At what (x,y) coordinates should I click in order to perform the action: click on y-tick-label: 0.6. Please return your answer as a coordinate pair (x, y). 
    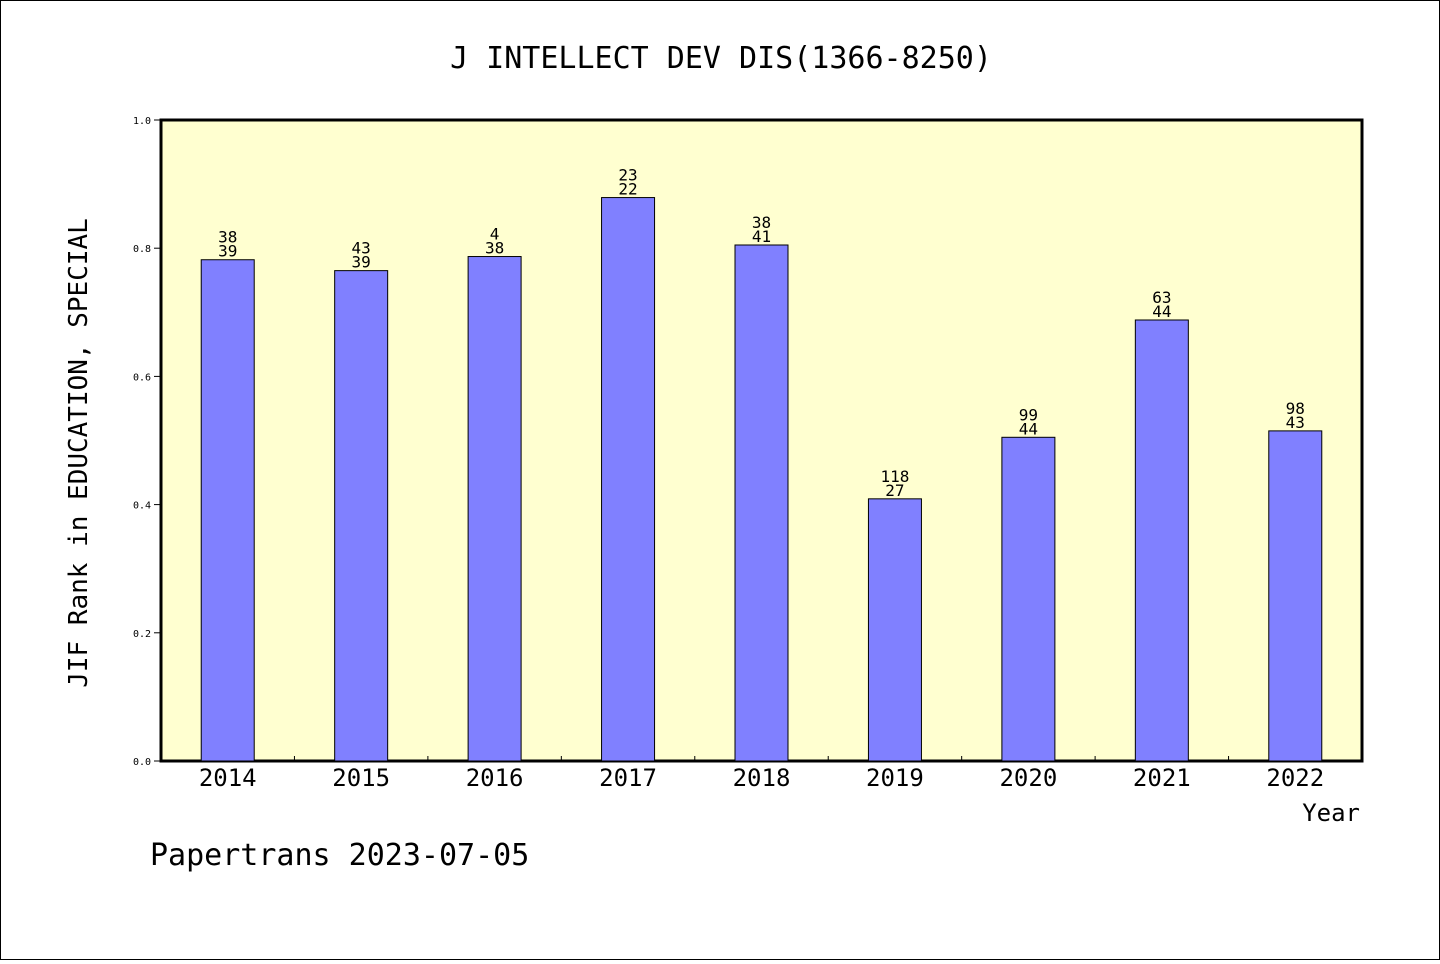
    Looking at the image, I should click on (142, 377).